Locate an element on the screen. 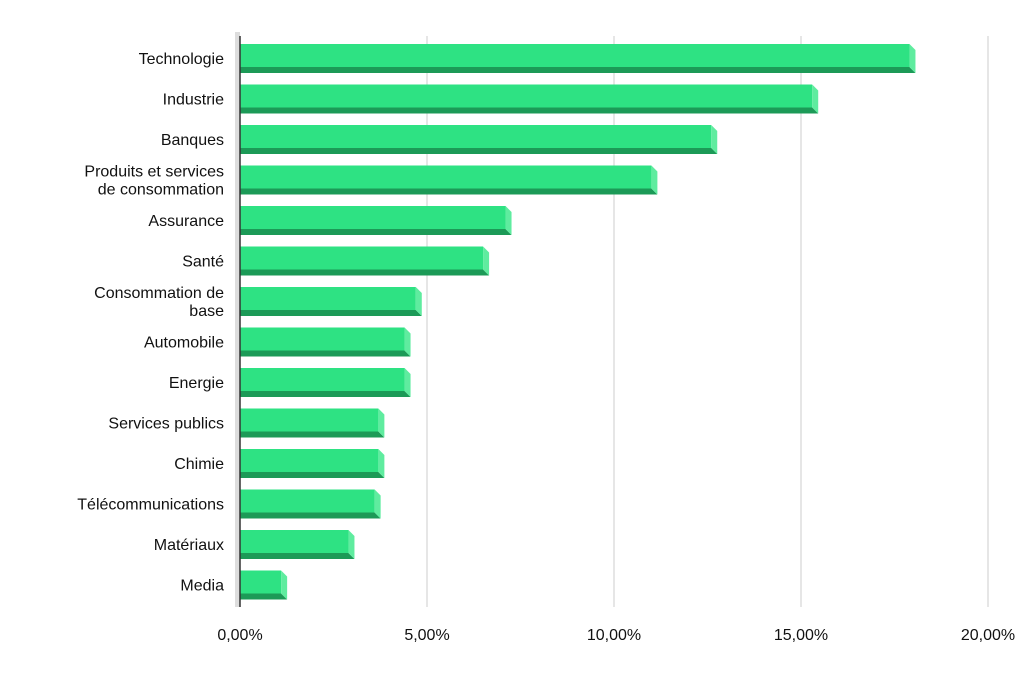 Image resolution: width=1024 pixels, height=682 pixels. x-tick-label: 5,00% is located at coordinates (426, 635).